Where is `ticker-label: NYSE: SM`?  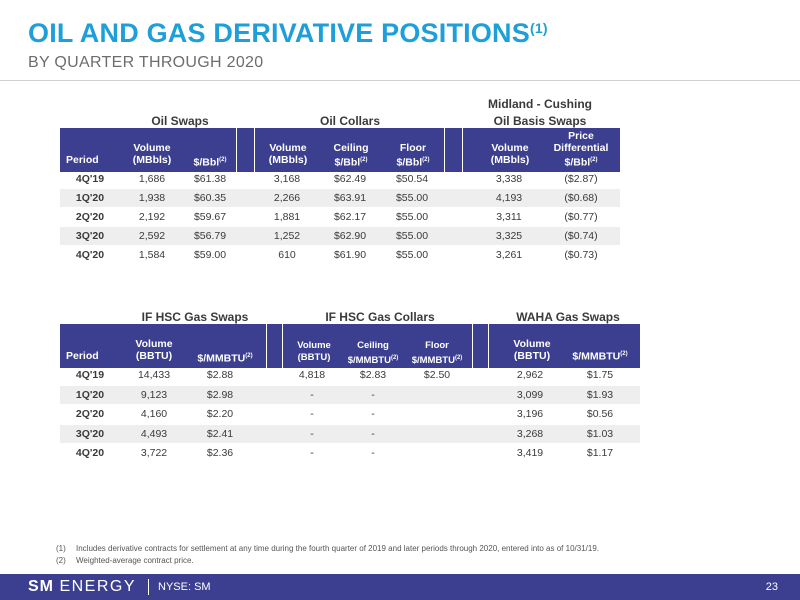
ticker-label: NYSE: SM is located at coordinates (184, 587).